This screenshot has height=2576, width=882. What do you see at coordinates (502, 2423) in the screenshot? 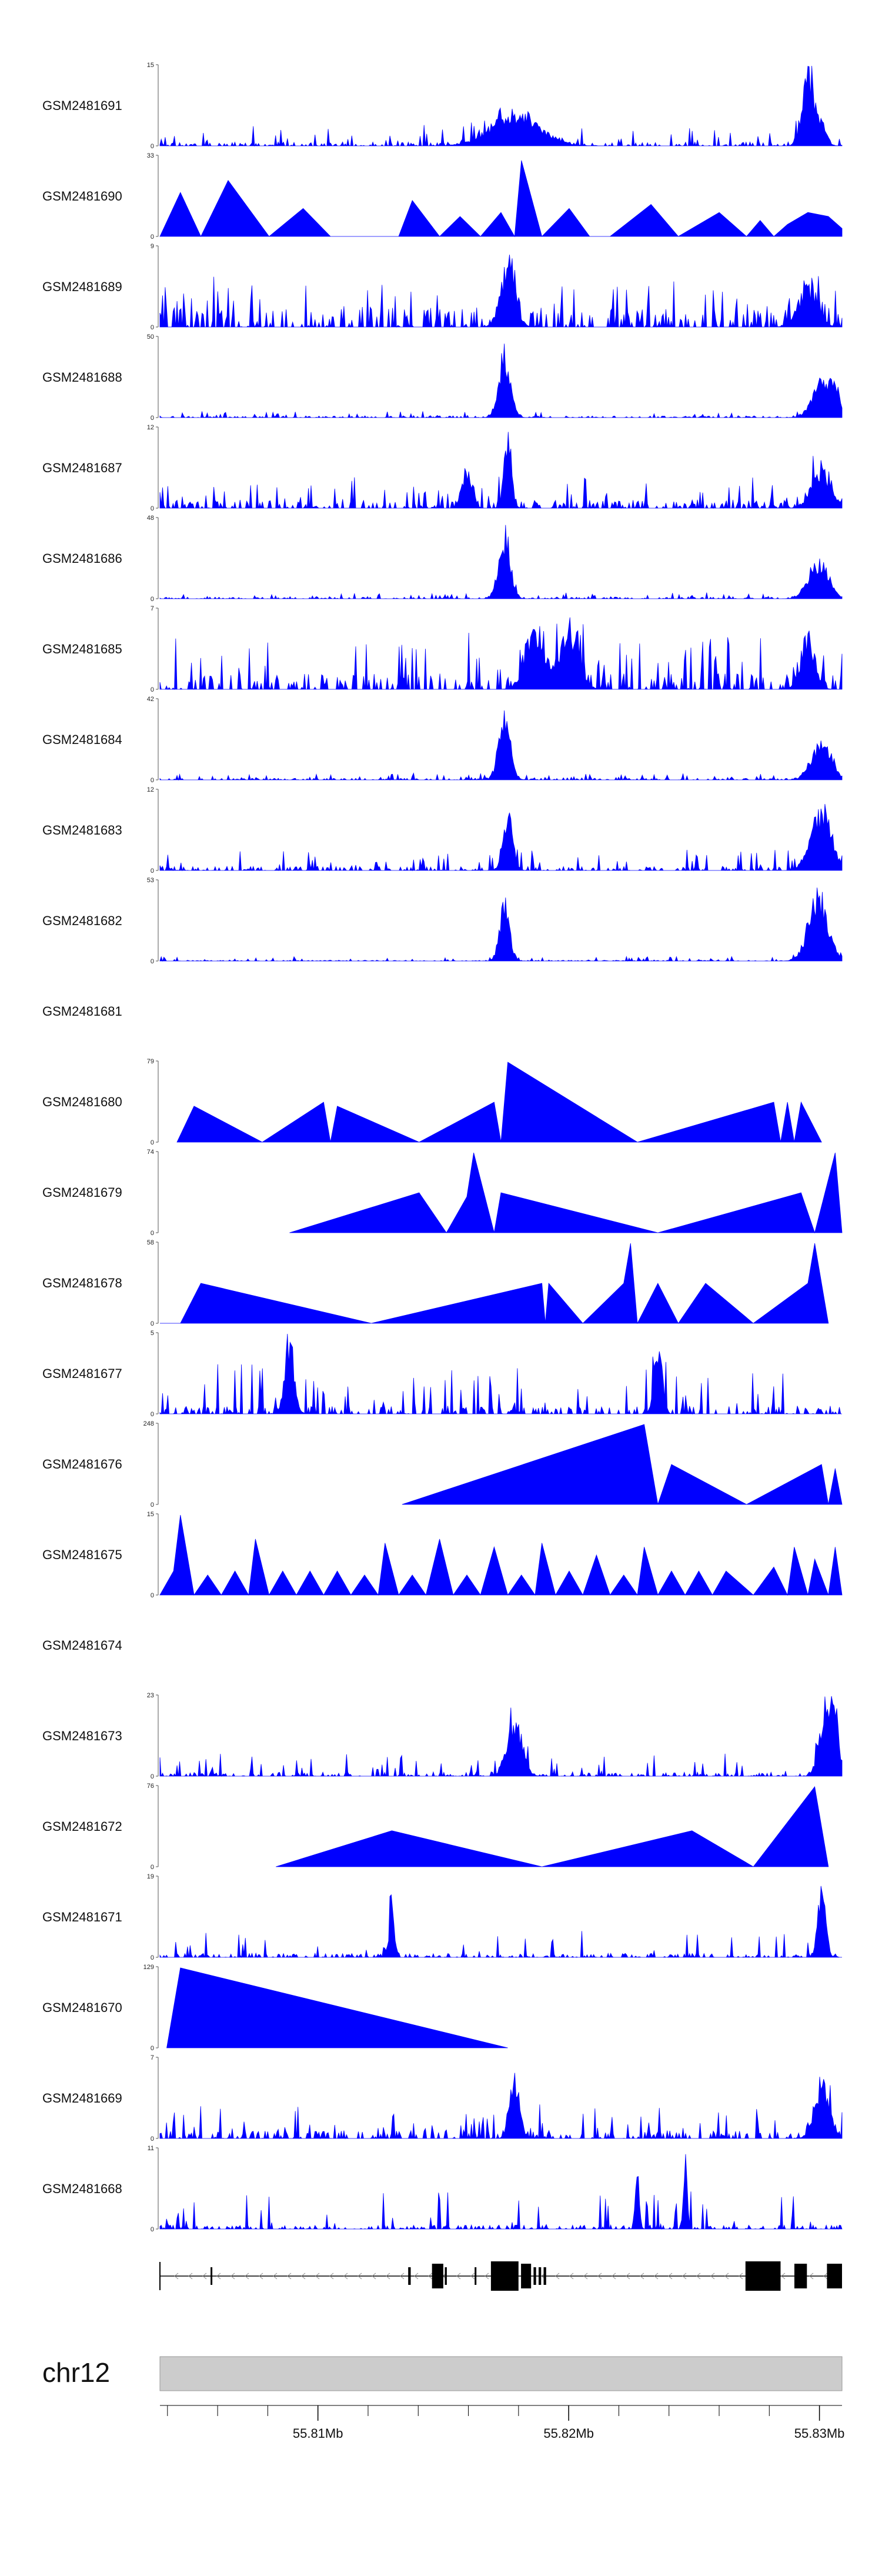
I see `genomic-x-axis: 55.81Mb 55.82Mb 55.83Mb` at bounding box center [502, 2423].